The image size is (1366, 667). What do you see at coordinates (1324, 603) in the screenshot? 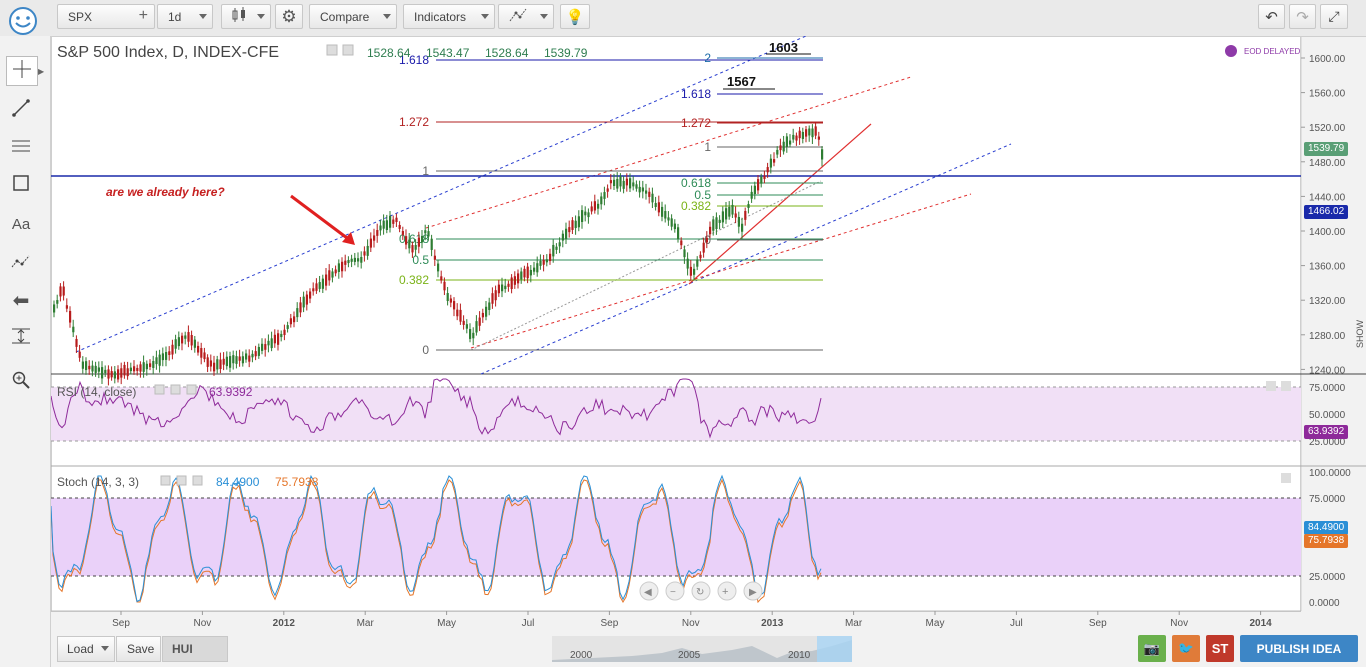
I see `stoch-axis-label: 0.0000` at bounding box center [1324, 603].